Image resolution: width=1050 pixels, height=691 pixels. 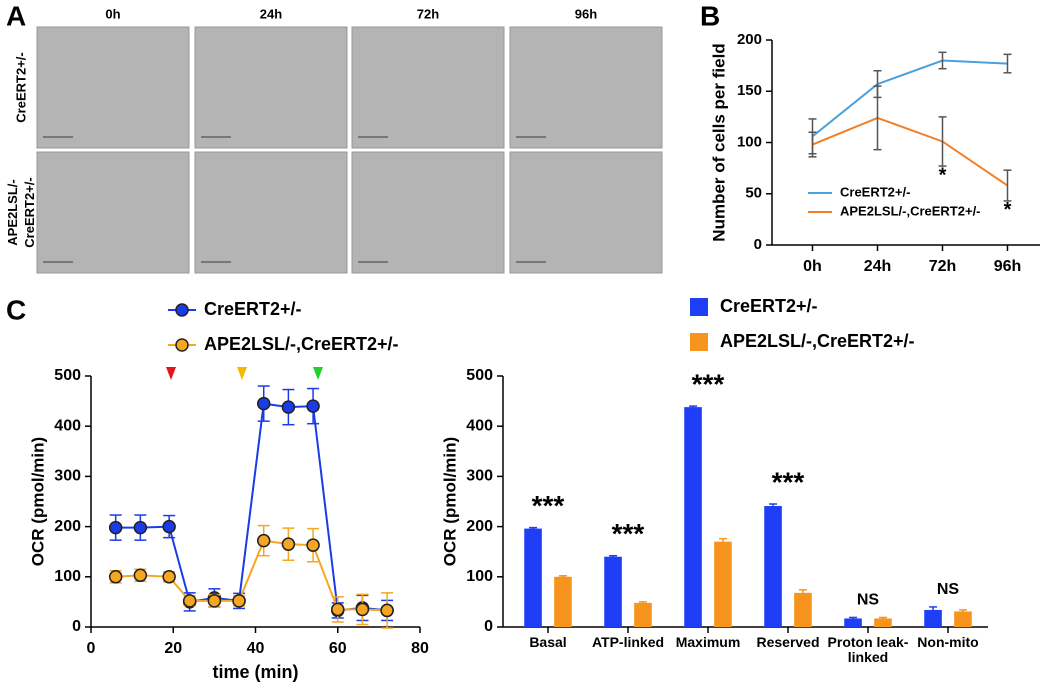 I want to click on column-label: 96h, so click(x=586, y=13).